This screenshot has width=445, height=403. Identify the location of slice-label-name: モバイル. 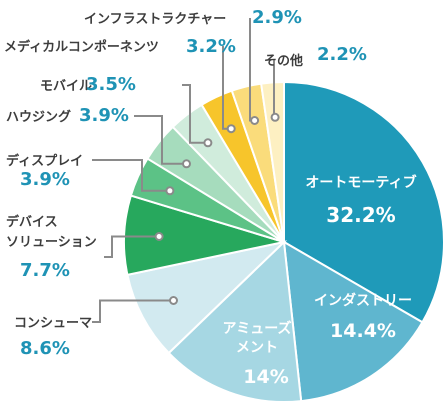
(66, 86).